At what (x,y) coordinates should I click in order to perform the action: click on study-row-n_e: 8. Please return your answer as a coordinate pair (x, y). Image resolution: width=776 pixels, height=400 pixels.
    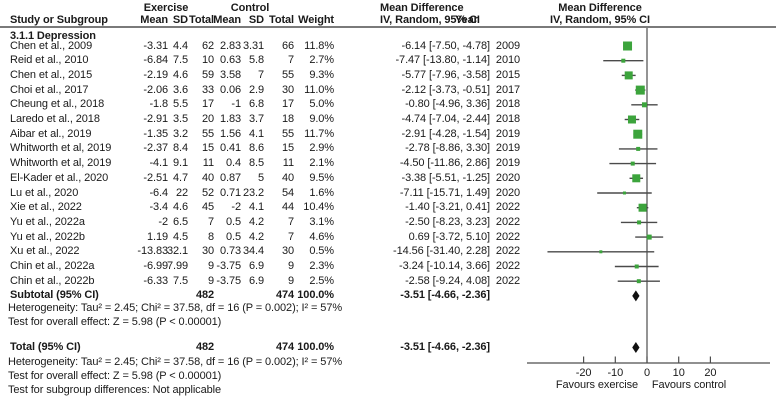
    Looking at the image, I should click on (210, 237).